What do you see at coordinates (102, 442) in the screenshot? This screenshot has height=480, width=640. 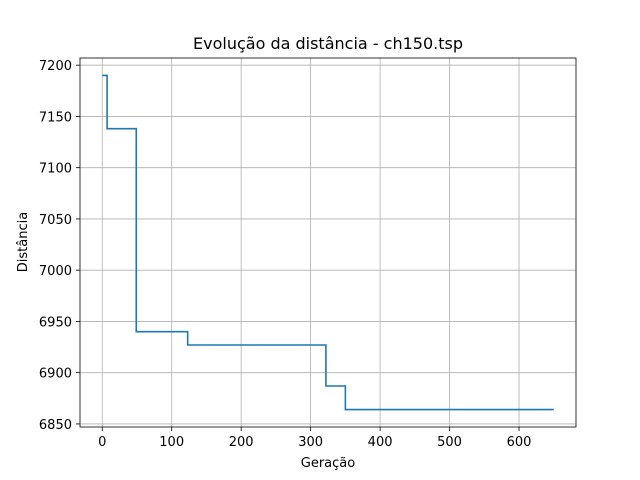 I see `x-tick-label: 0` at bounding box center [102, 442].